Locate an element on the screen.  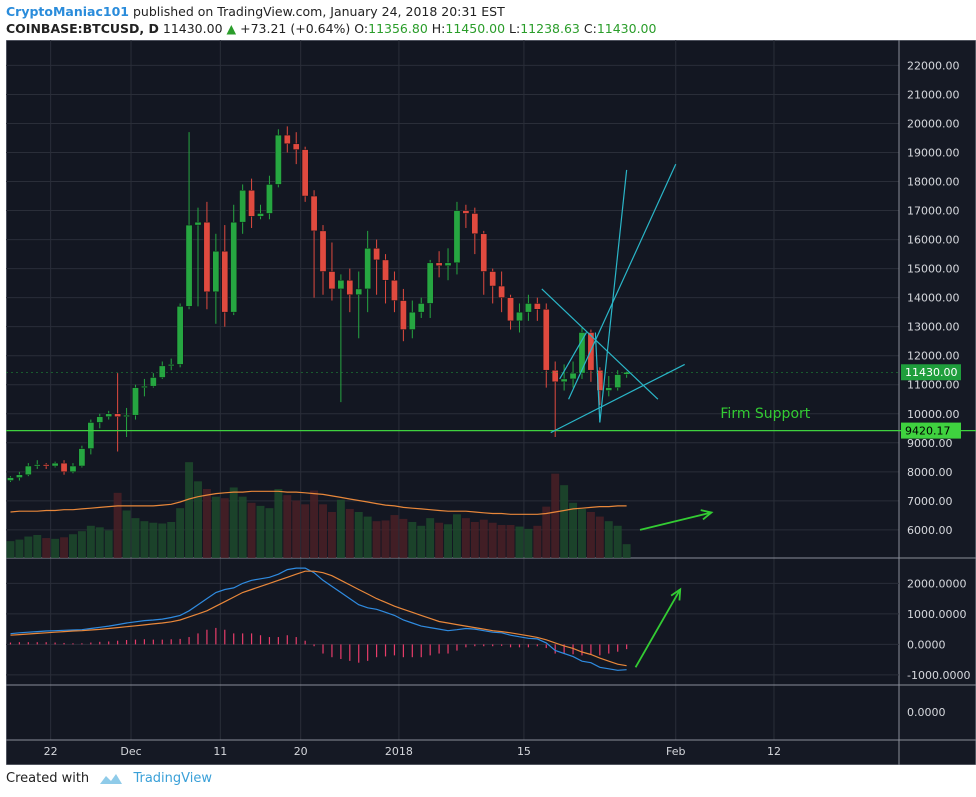
price-tick-label-5: 17000.00 is located at coordinates (933, 211).